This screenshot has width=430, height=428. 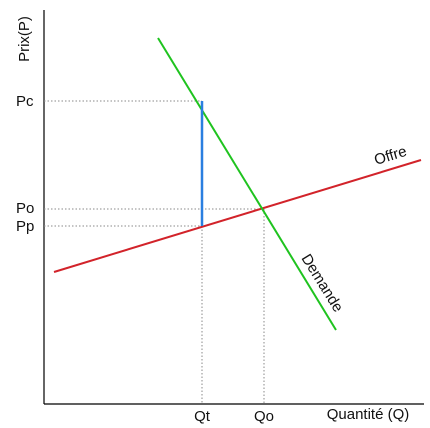 What do you see at coordinates (25, 208) in the screenshot?
I see `price-label-po: Po` at bounding box center [25, 208].